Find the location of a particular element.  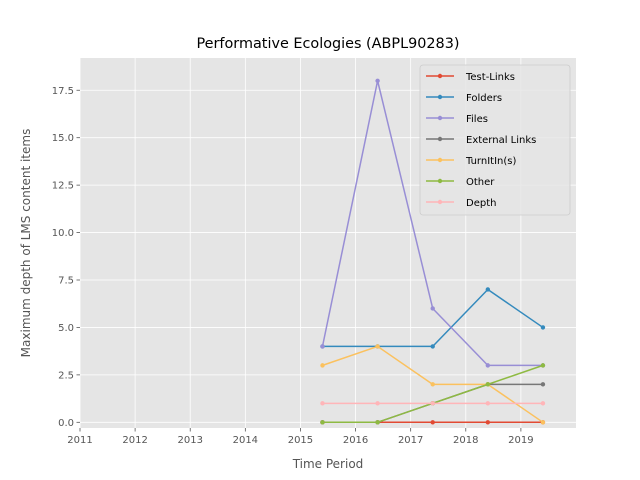

y-tick-label: 0.0 is located at coordinates (66, 423).